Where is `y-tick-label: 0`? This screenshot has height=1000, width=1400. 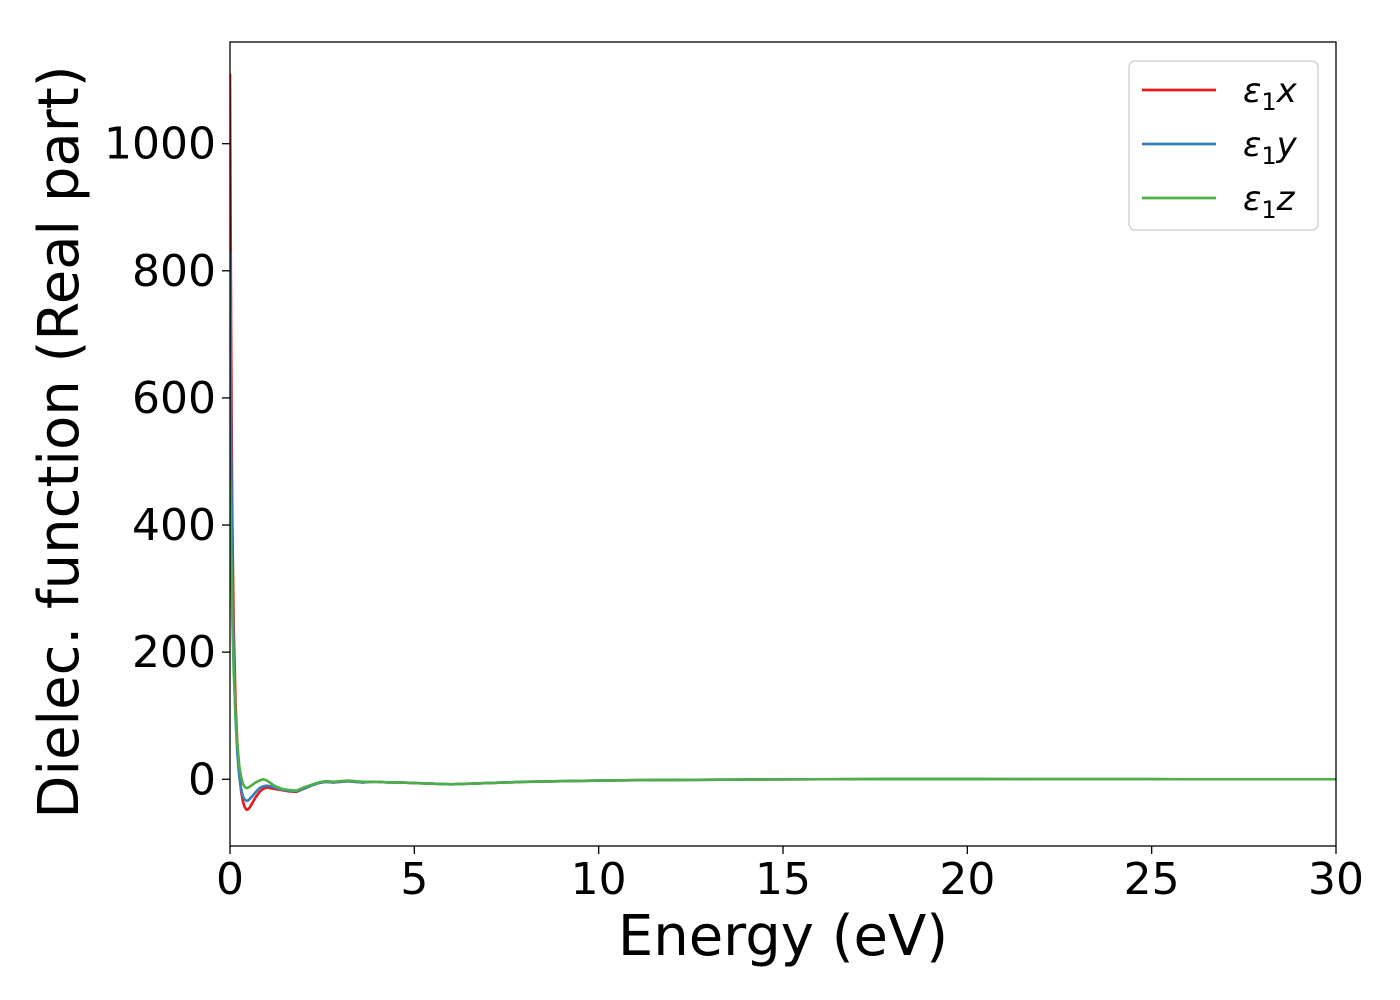 y-tick-label: 0 is located at coordinates (202, 779).